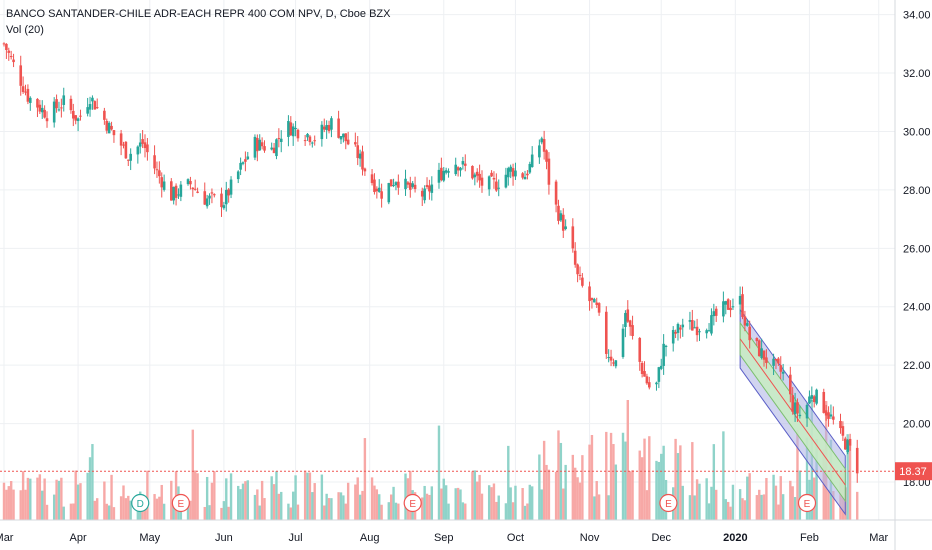 This screenshot has height=550, width=932. Describe the element at coordinates (224, 538) in the screenshot. I see `time-tick-label: Jun` at that location.